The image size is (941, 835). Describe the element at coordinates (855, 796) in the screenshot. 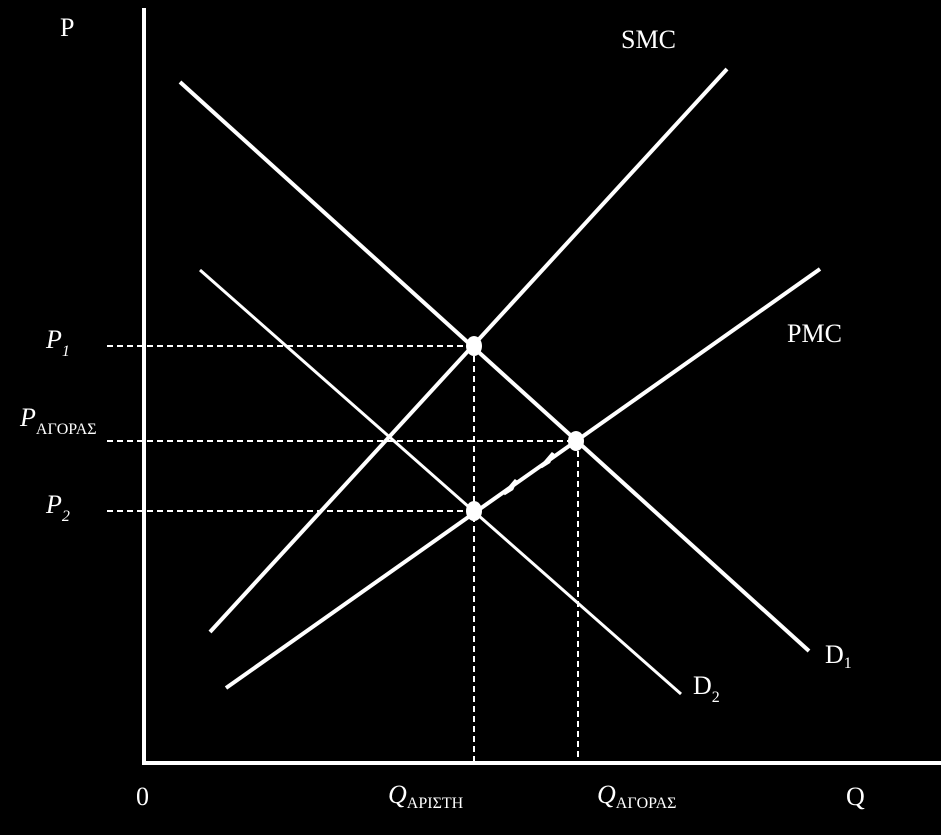

I see `x-axis-label: Q` at that location.